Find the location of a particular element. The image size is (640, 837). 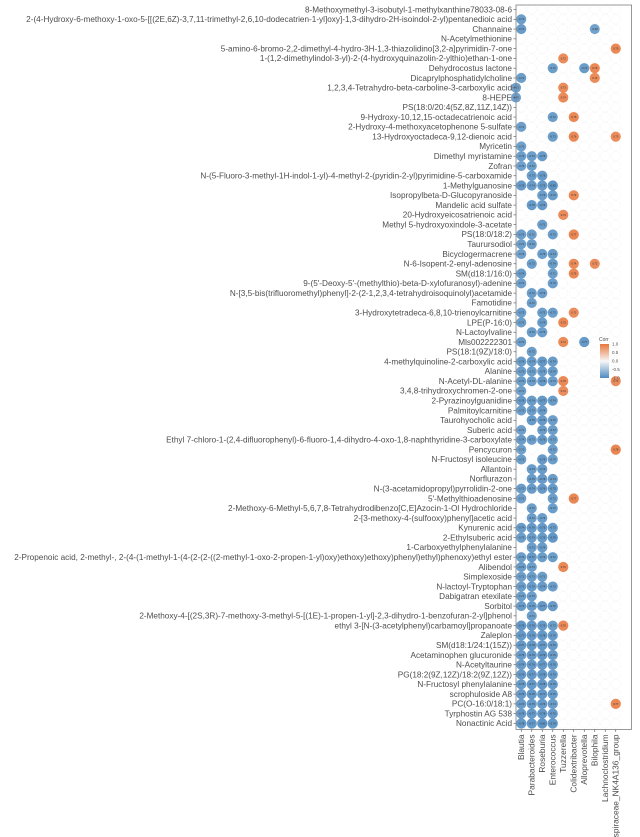

correlation-value: -0.78 is located at coordinates (553, 723).